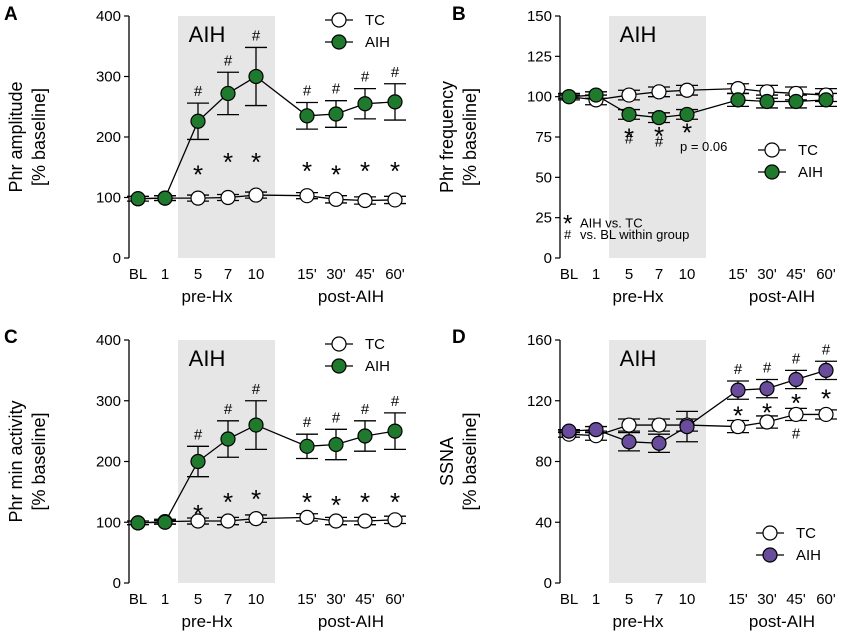 Image resolution: width=858 pixels, height=637 pixels. I want to click on key-line-hash: vs. BL within group, so click(634, 234).